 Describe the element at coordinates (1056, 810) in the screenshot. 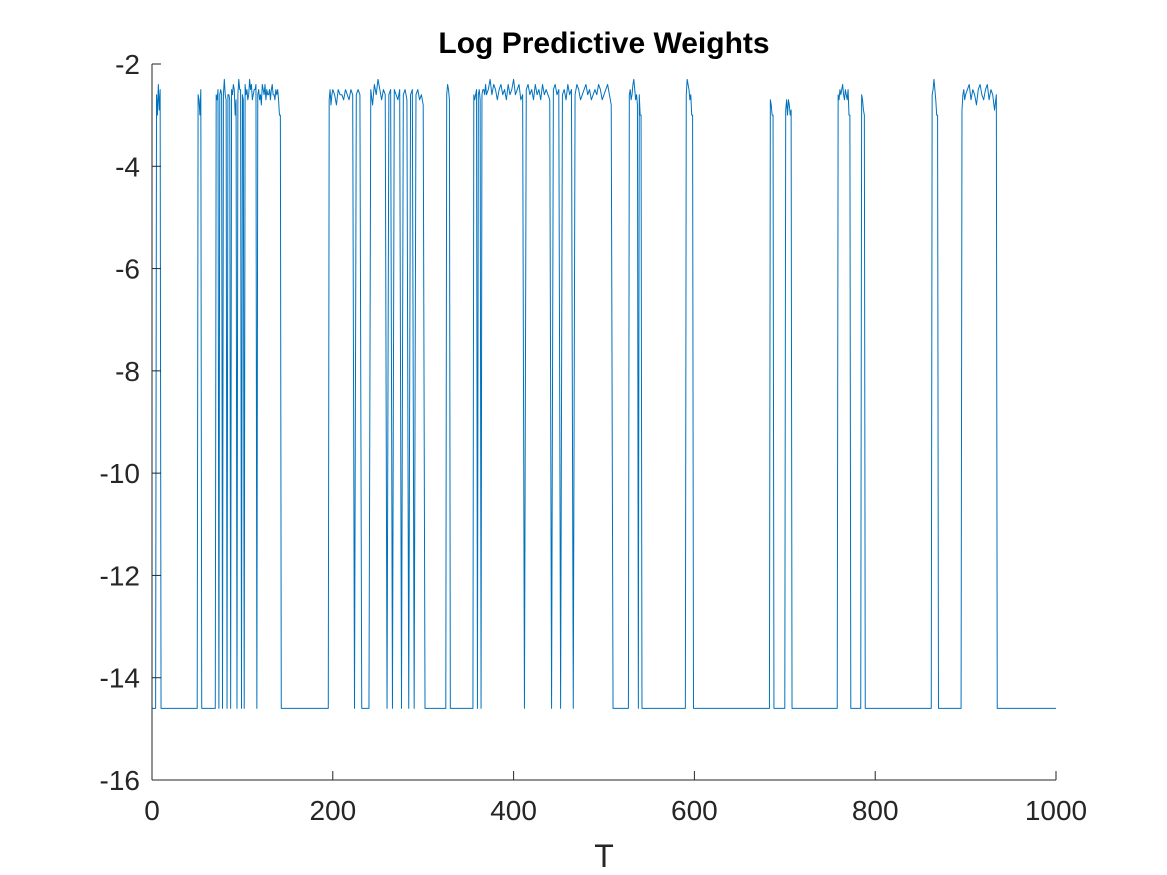

I see `x-tick-label: 1000` at that location.